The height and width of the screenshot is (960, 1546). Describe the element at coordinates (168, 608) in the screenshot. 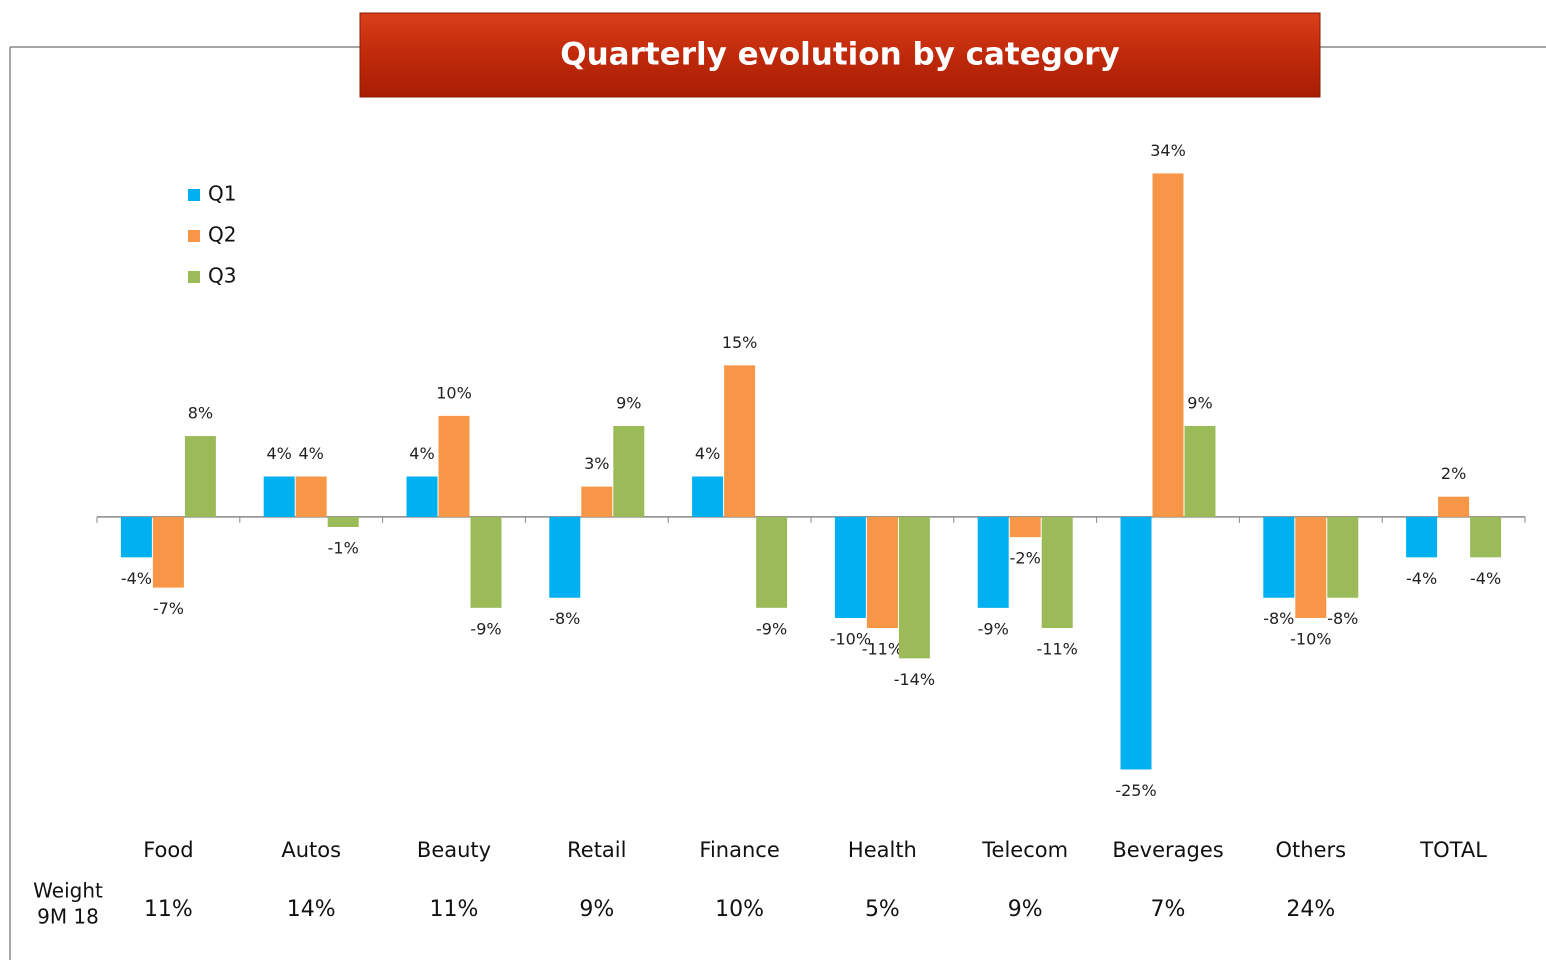

I see `data-label: -7%` at that location.